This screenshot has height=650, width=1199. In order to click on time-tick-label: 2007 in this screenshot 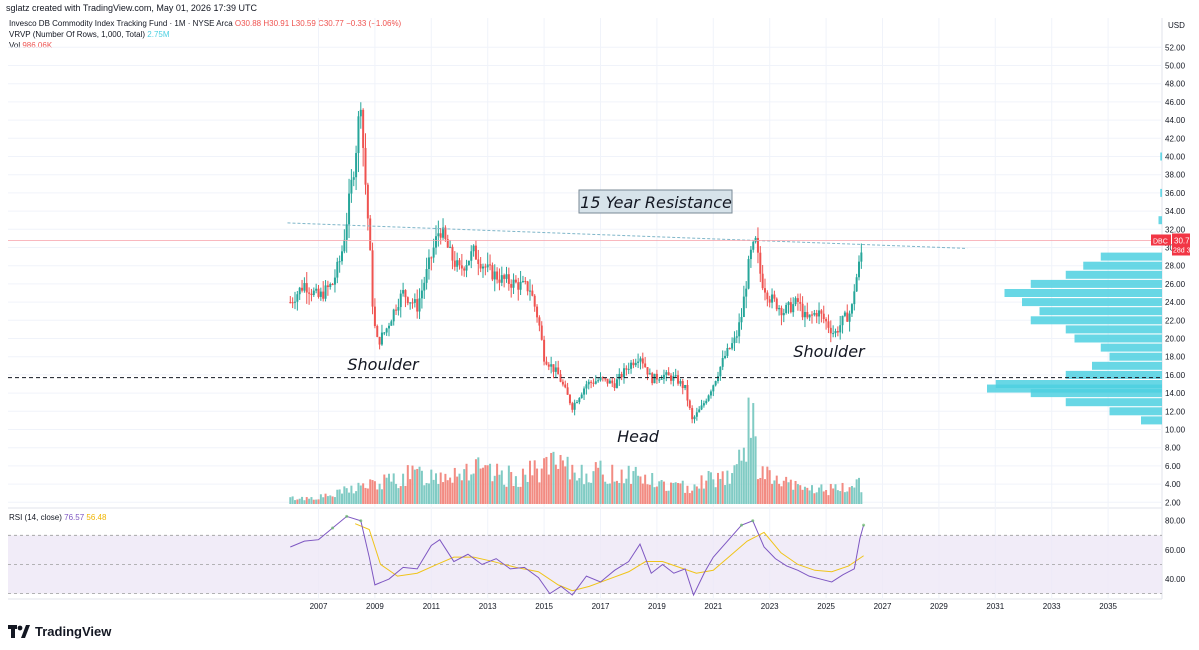, I will do `click(319, 606)`.